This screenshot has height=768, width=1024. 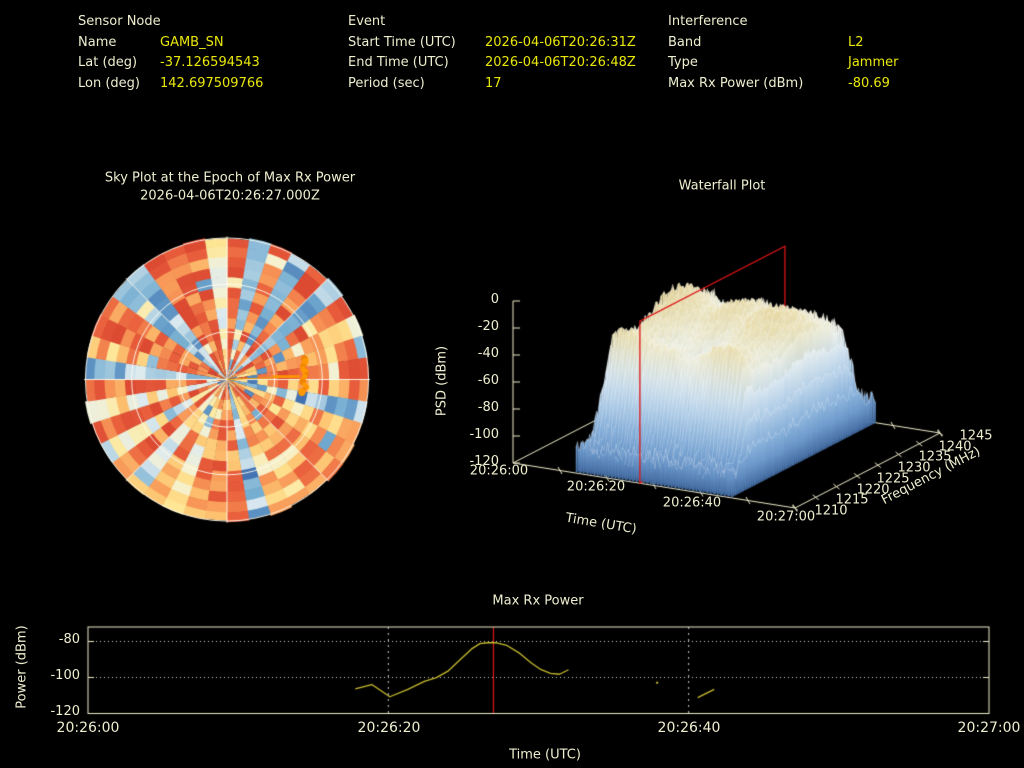 What do you see at coordinates (484, 434) in the screenshot?
I see `wf-psd-tick: -100` at bounding box center [484, 434].